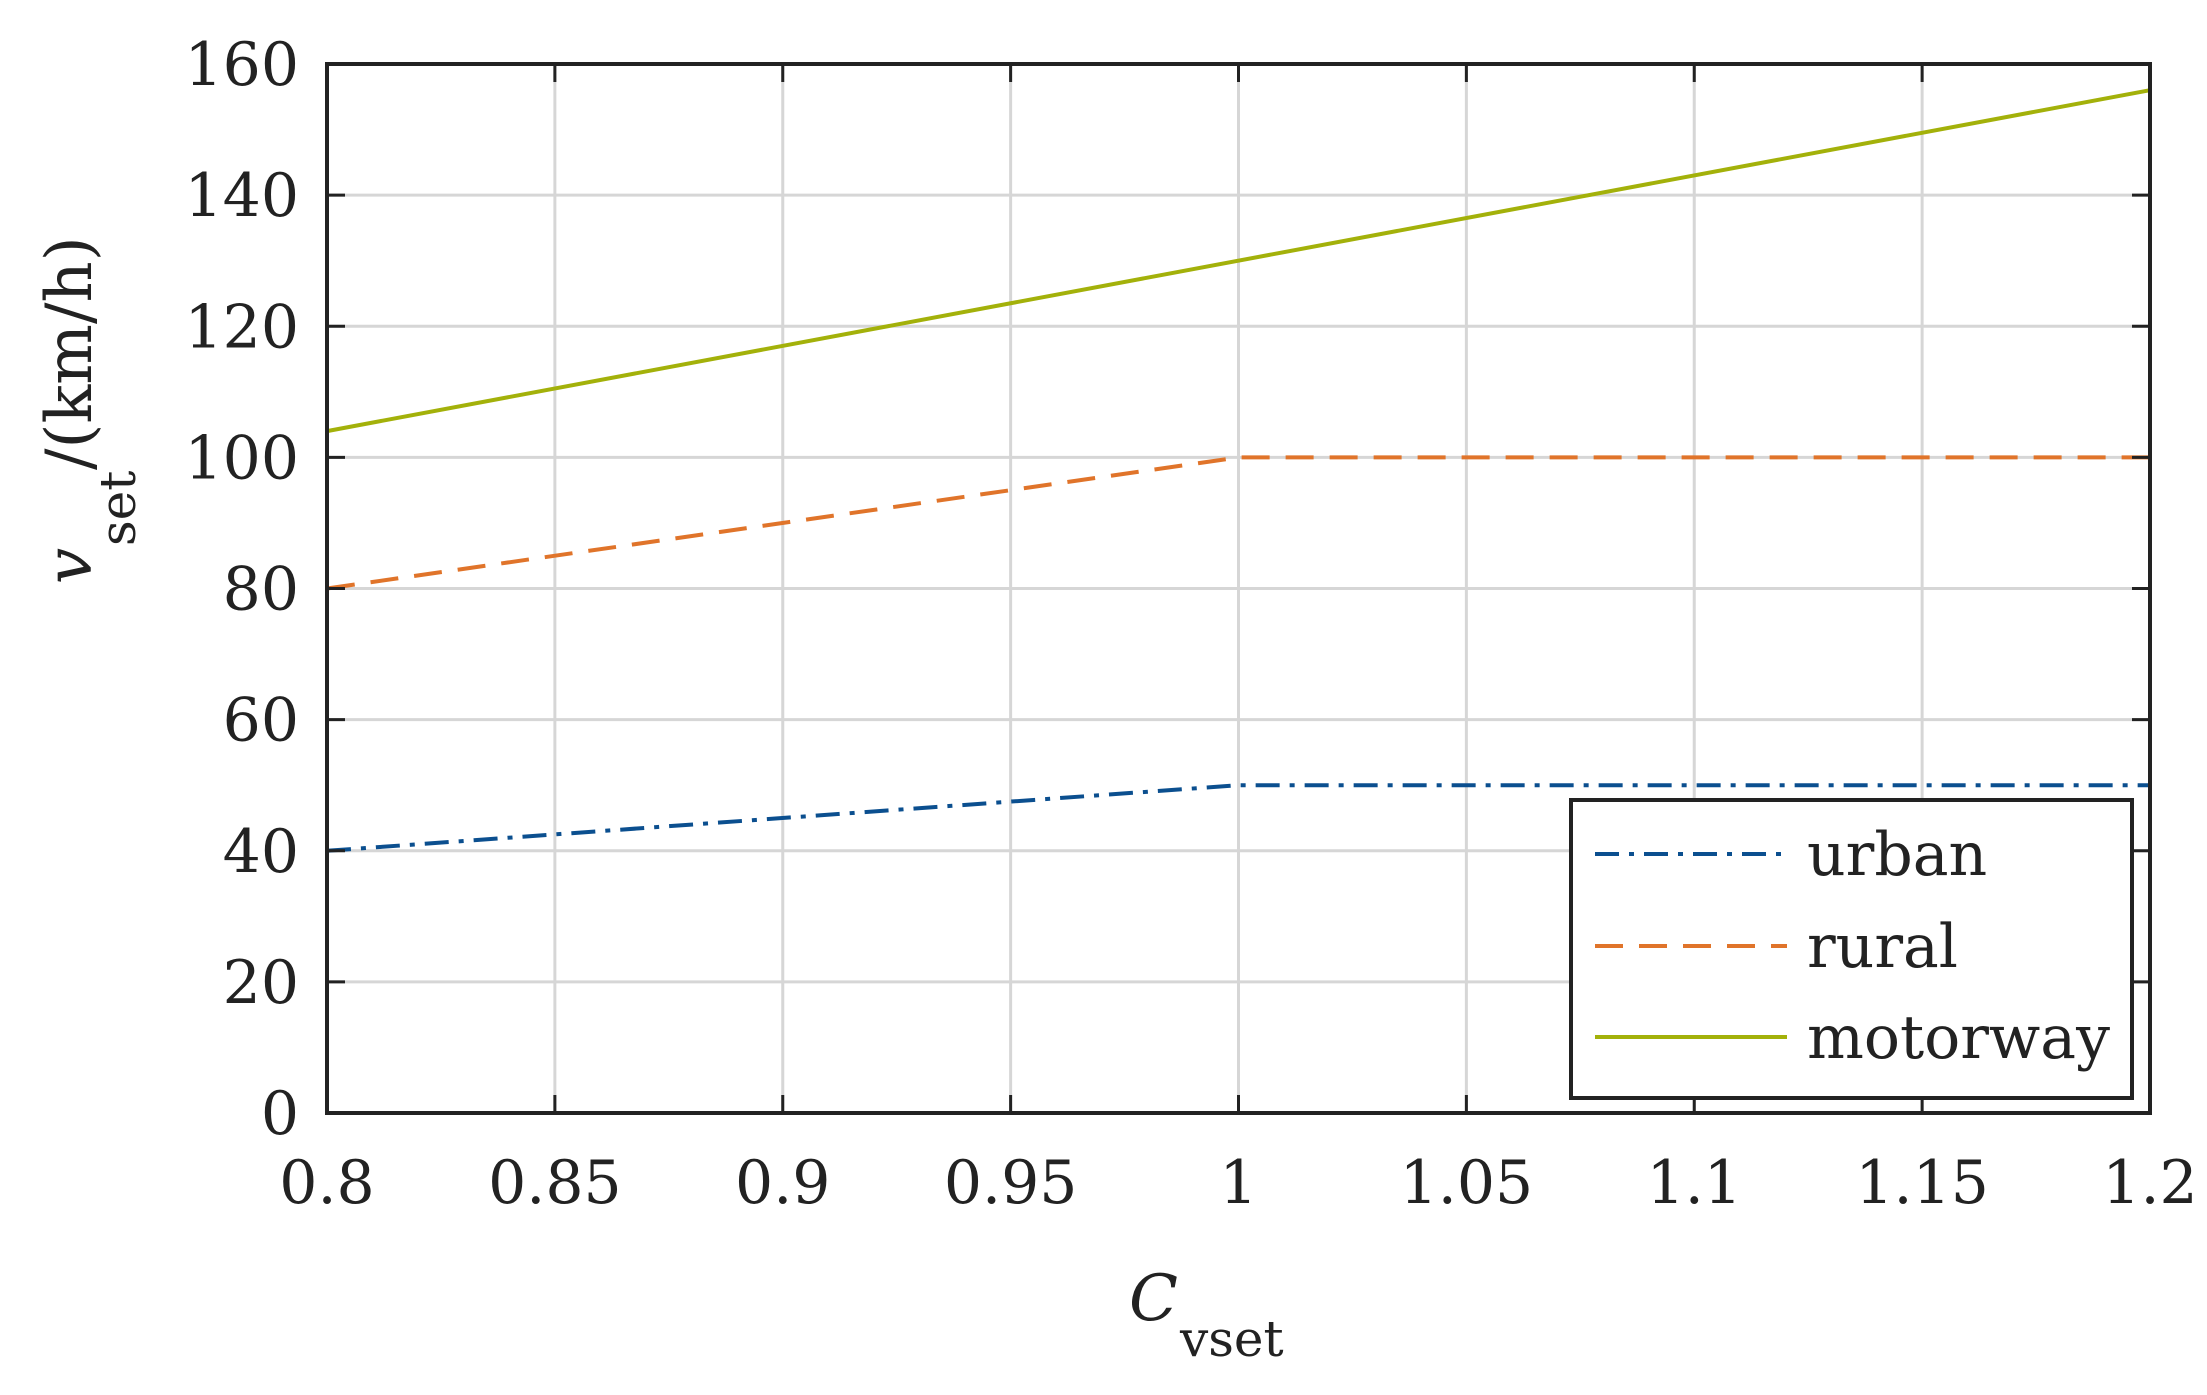 The width and height of the screenshot is (2207, 1395). What do you see at coordinates (1011, 1183) in the screenshot?
I see `x-tick-label: 0.95` at bounding box center [1011, 1183].